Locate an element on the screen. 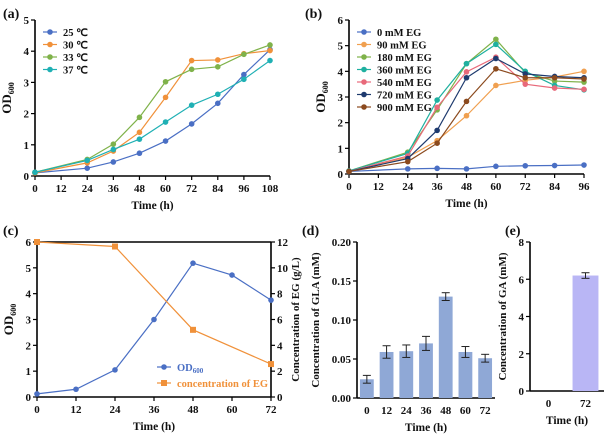 The image size is (614, 440). legend-label: 360 mM EG is located at coordinates (404, 71).